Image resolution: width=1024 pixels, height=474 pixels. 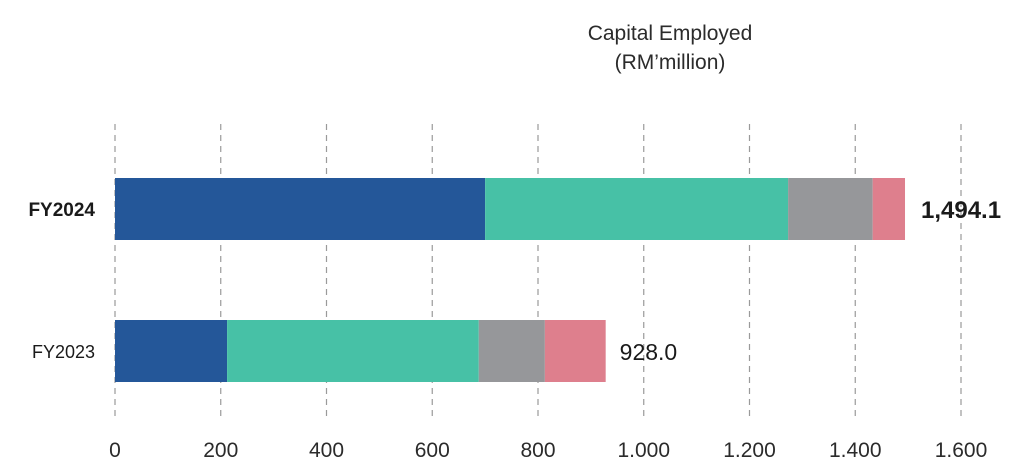 I want to click on category-label: FY2024, so click(x=61, y=210).